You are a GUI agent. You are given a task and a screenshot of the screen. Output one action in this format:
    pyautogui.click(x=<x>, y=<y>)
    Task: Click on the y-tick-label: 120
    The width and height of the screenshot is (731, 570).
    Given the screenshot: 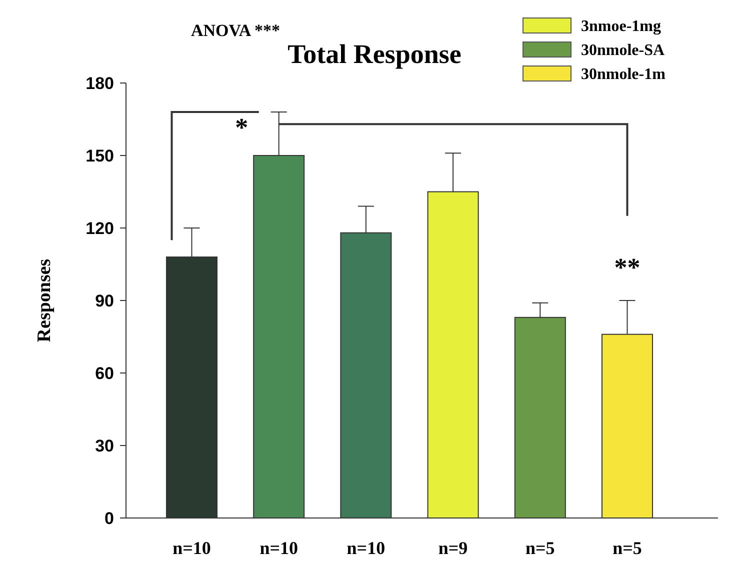 What is the action you would take?
    pyautogui.click(x=100, y=228)
    